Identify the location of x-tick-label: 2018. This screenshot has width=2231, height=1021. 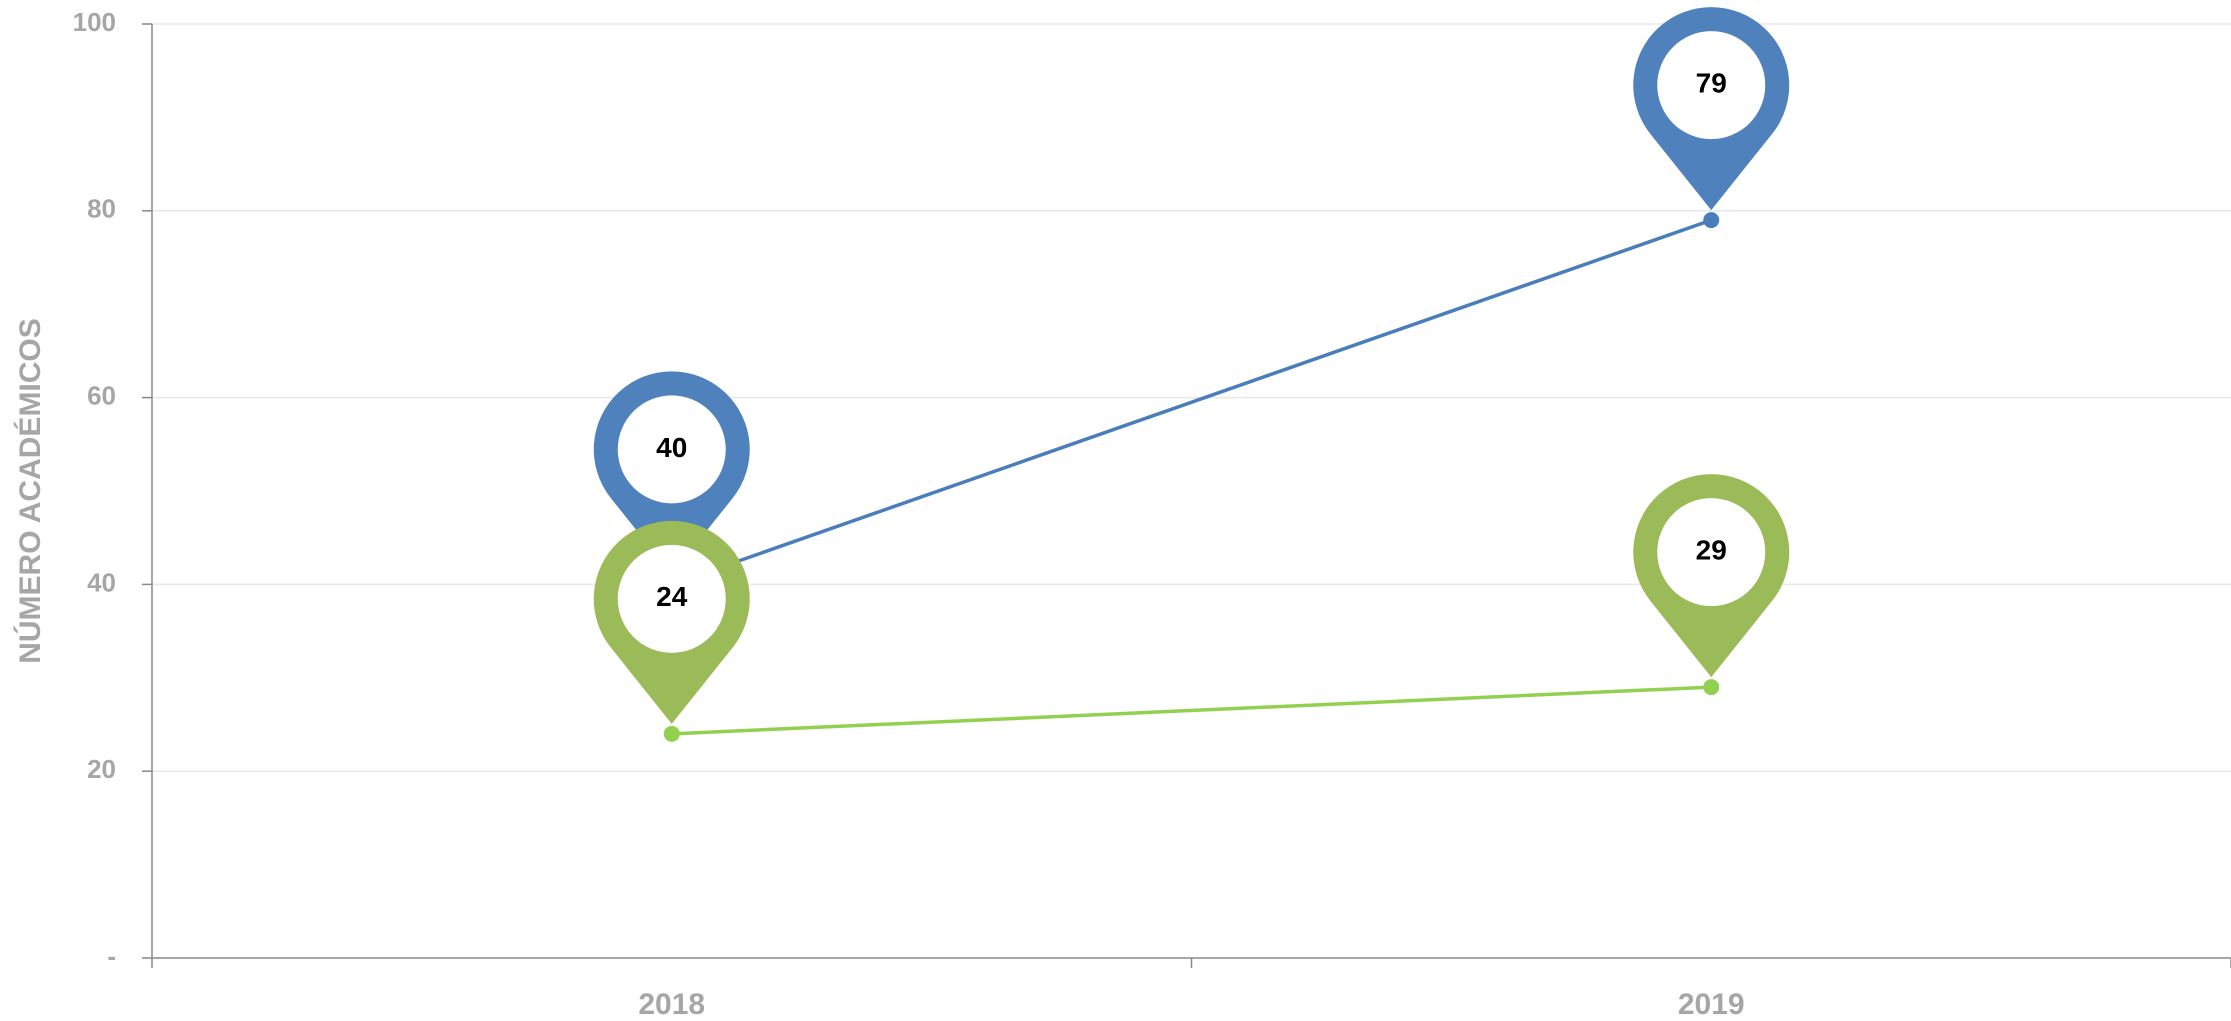
(671, 1004).